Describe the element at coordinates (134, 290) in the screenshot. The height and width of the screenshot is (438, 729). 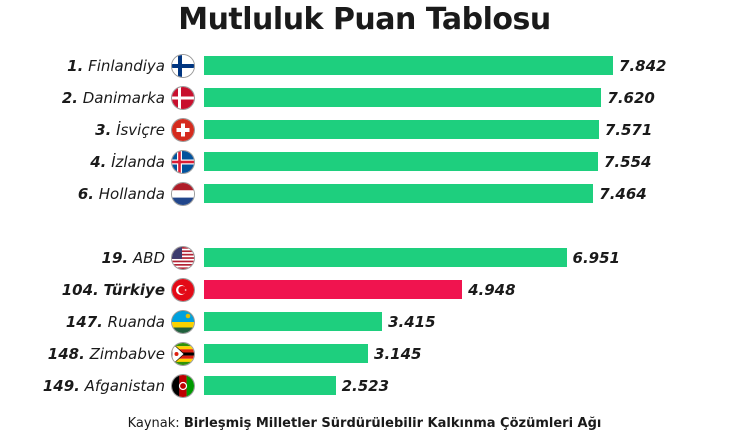
I see `country-name: Türkiye` at that location.